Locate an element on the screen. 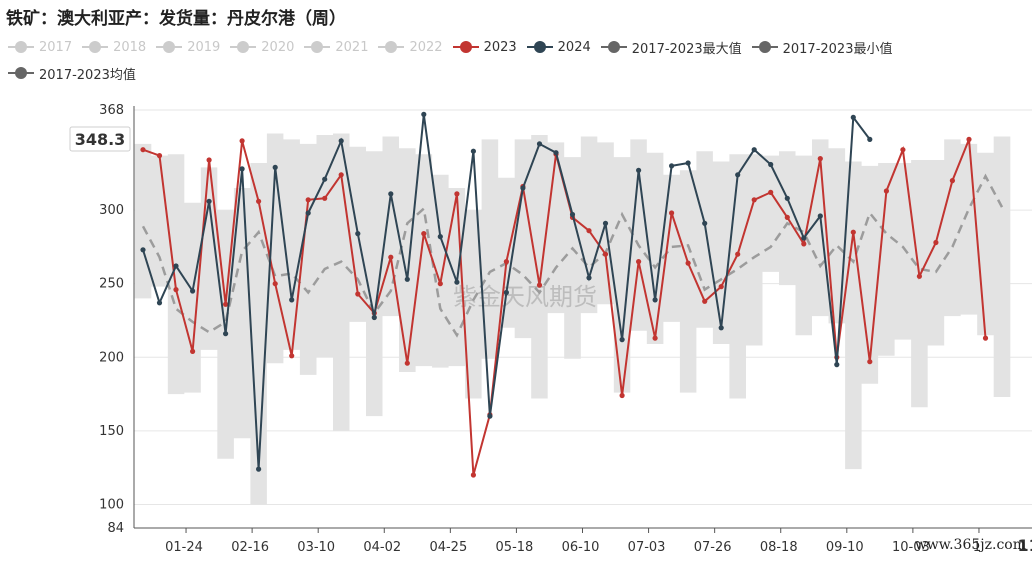  y-tick-label: 84 is located at coordinates (115, 528).